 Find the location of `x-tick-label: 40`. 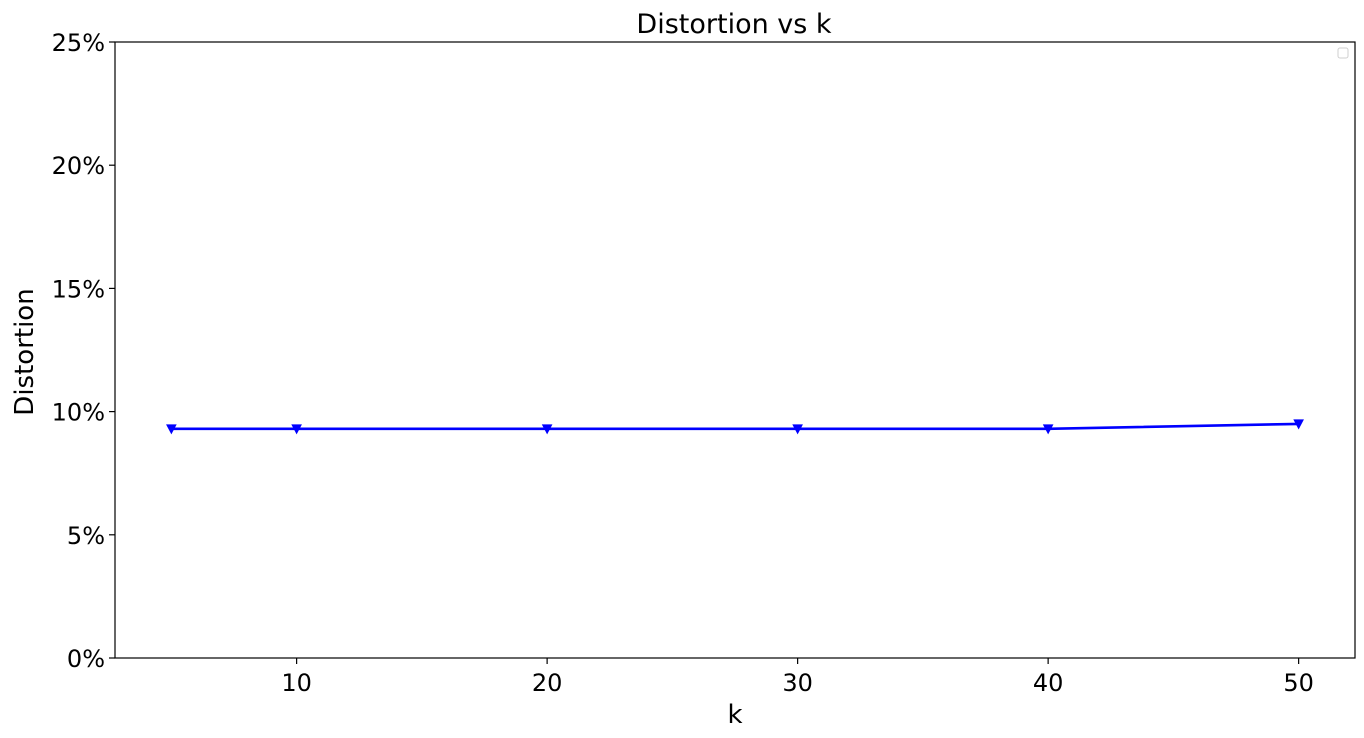

x-tick-label: 40 is located at coordinates (1048, 683).